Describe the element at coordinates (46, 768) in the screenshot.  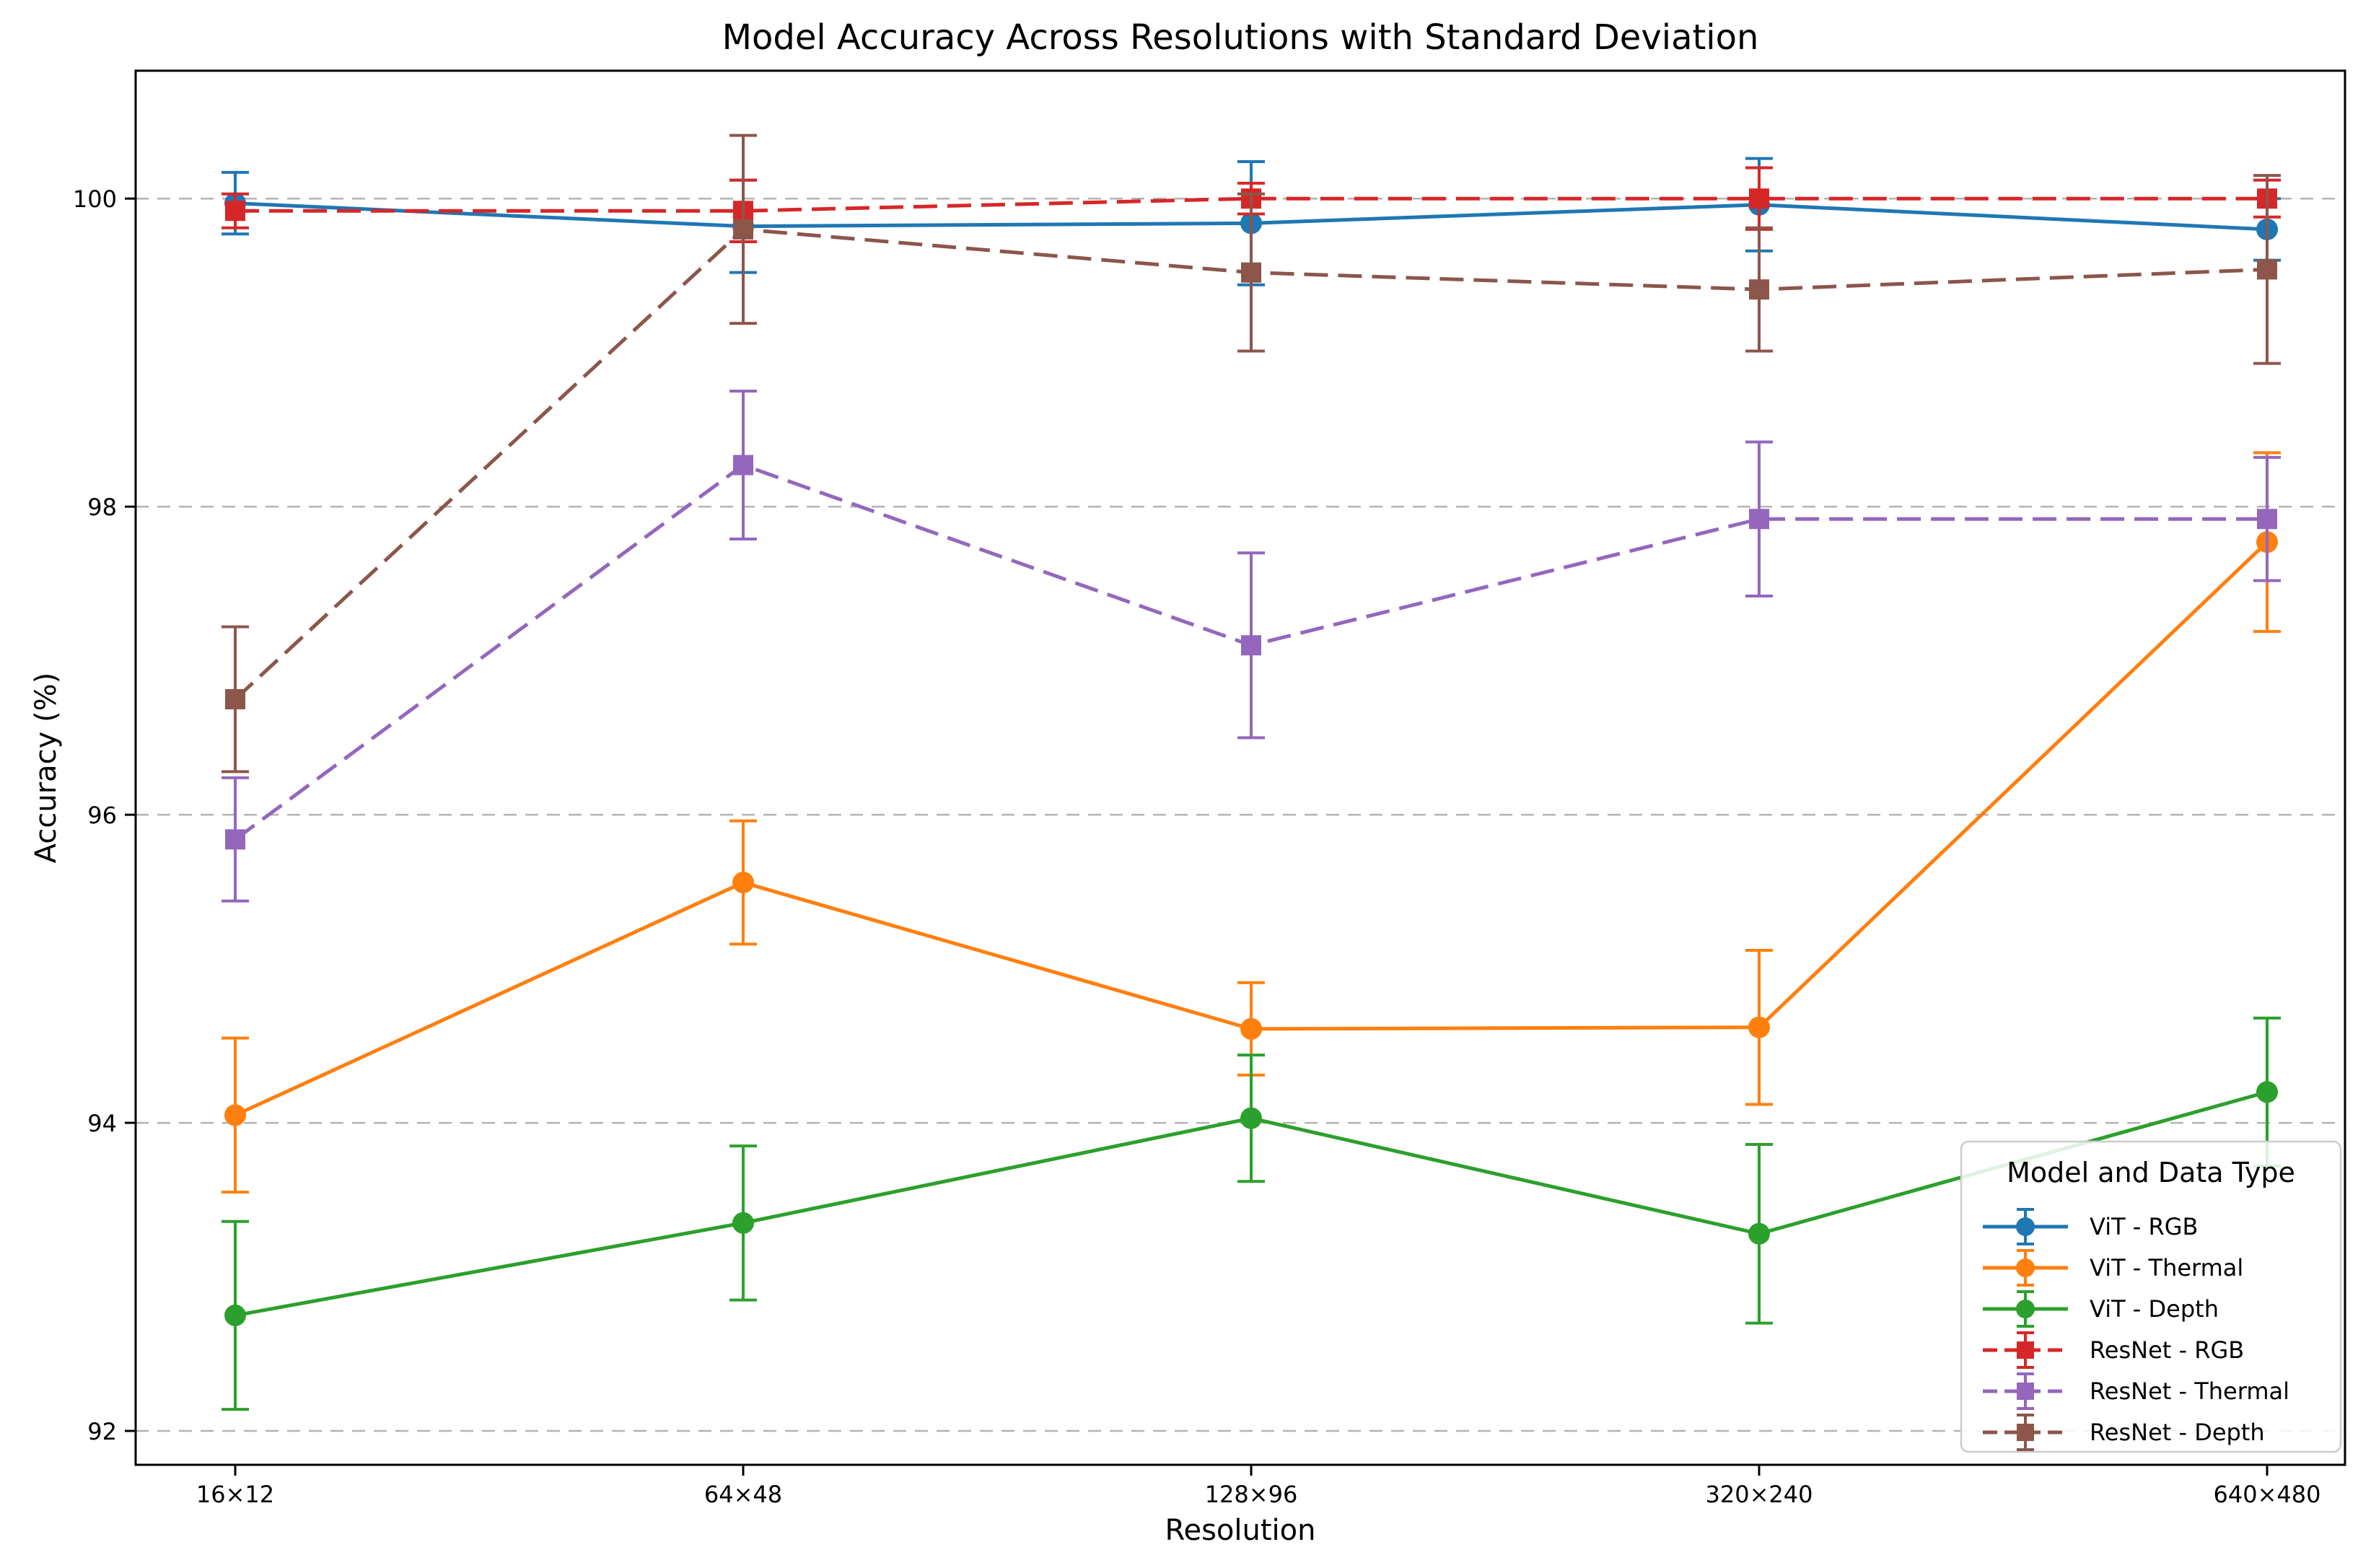
I see `y-axis-label: Accuracy (%)` at that location.